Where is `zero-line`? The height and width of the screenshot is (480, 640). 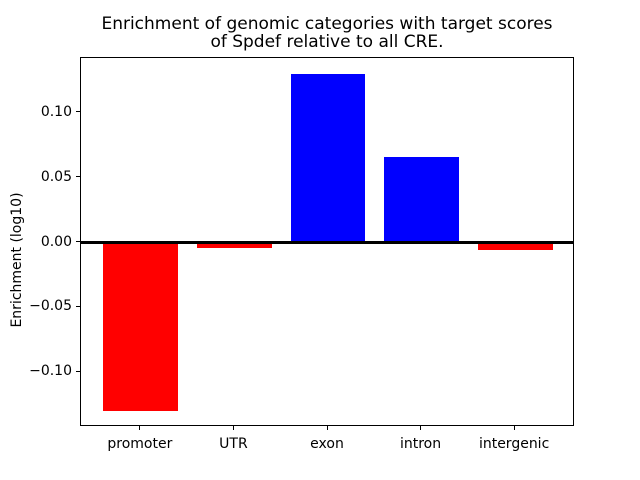
zero-line is located at coordinates (327, 242).